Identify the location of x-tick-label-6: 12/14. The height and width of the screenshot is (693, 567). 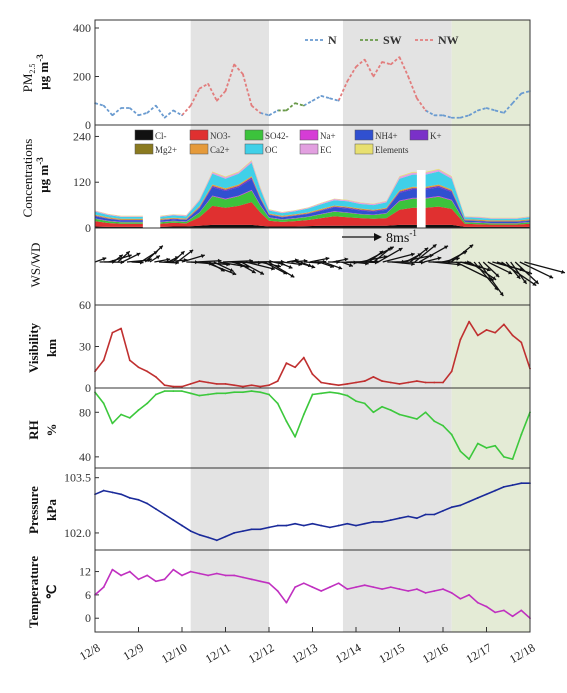
(348, 653).